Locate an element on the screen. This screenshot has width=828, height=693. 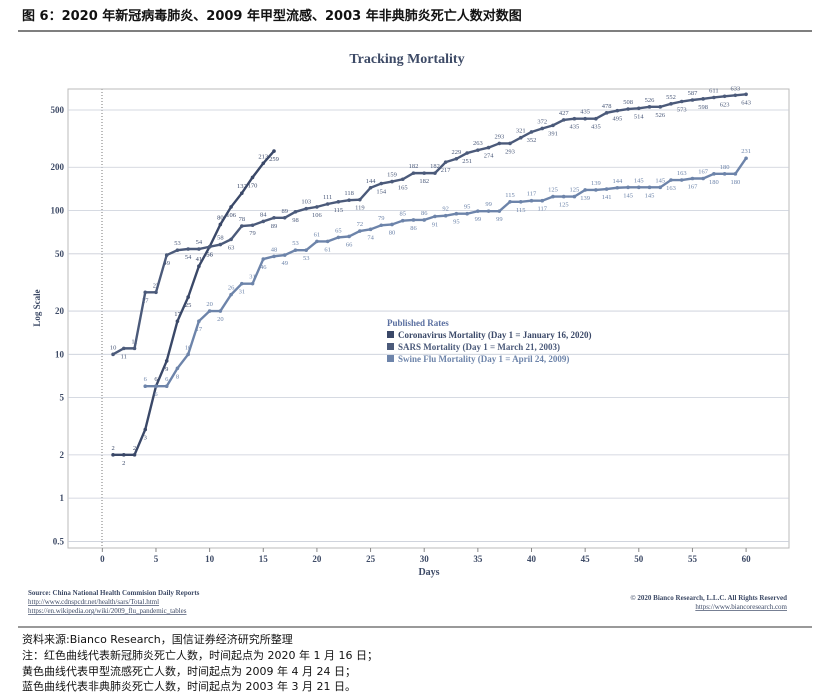
y-tick-label: 1 is located at coordinates (62, 498).